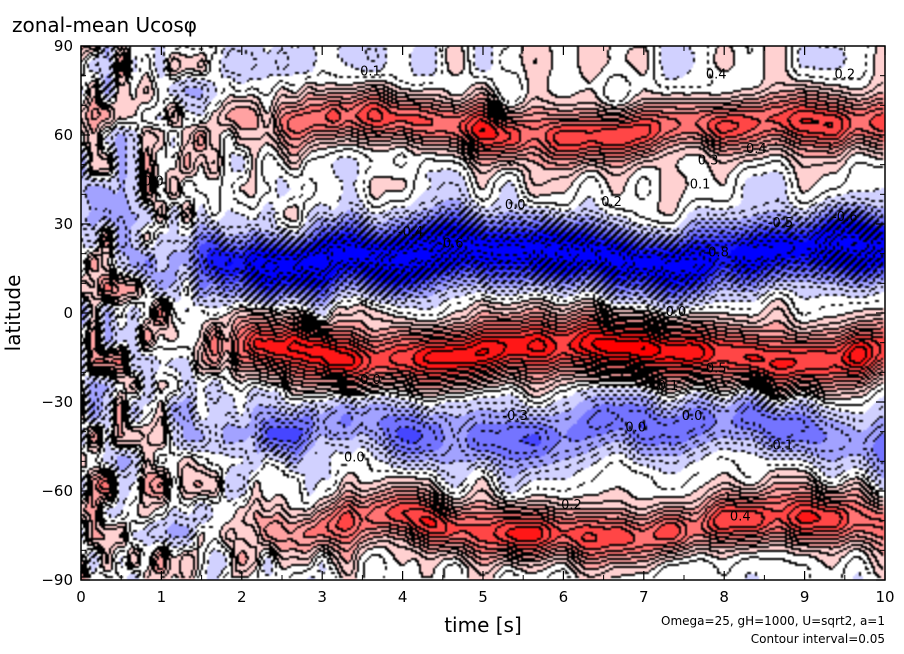 Image resolution: width=904 pixels, height=654 pixels. Describe the element at coordinates (57, 402) in the screenshot. I see `y-tick-label: −30` at that location.